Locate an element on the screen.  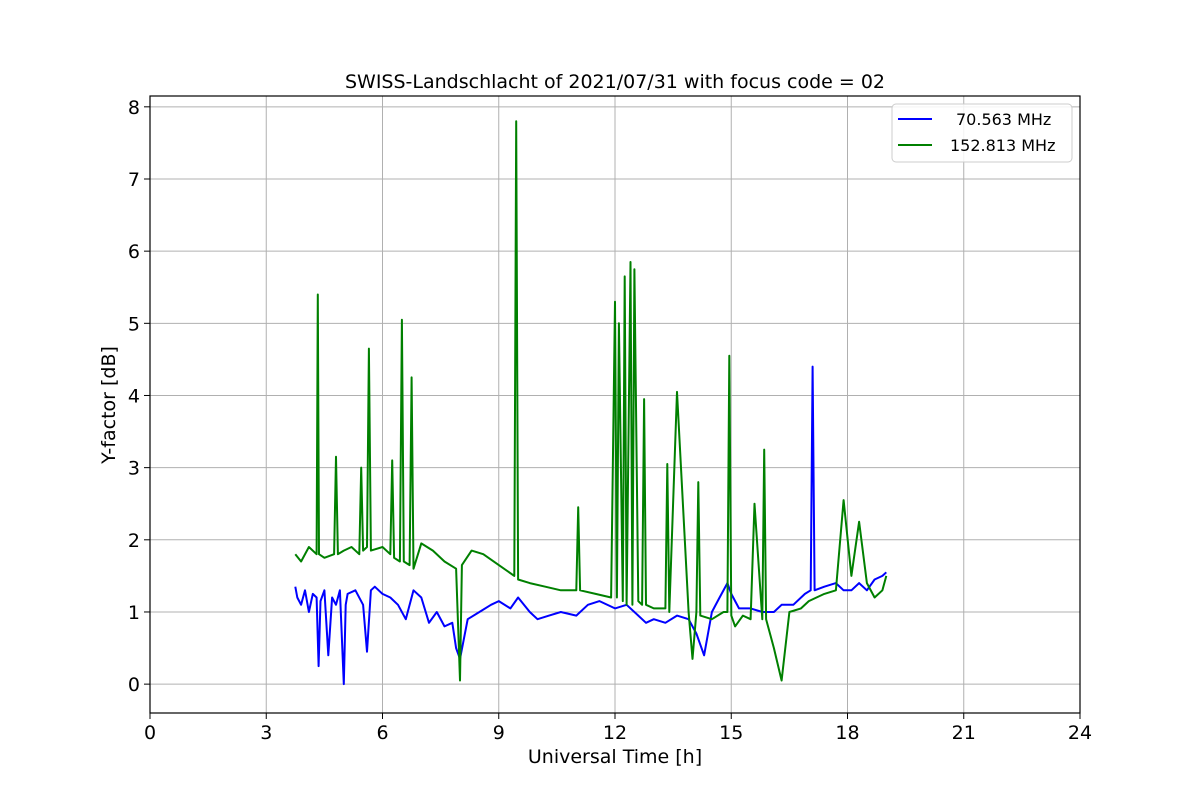
y-tick-label: 3 is located at coordinates (134, 469).